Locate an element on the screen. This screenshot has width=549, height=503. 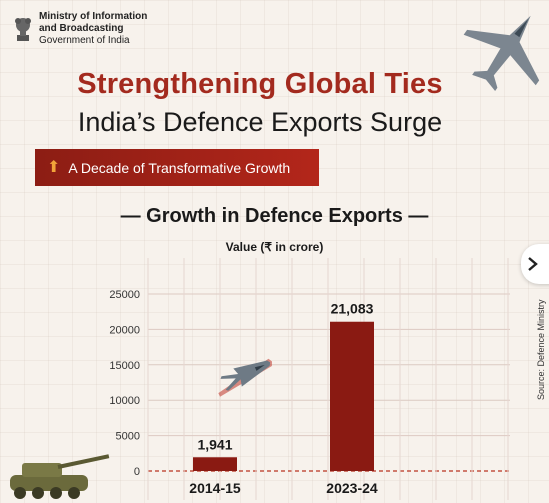
y-tick-label: 5000 is located at coordinates (128, 437).